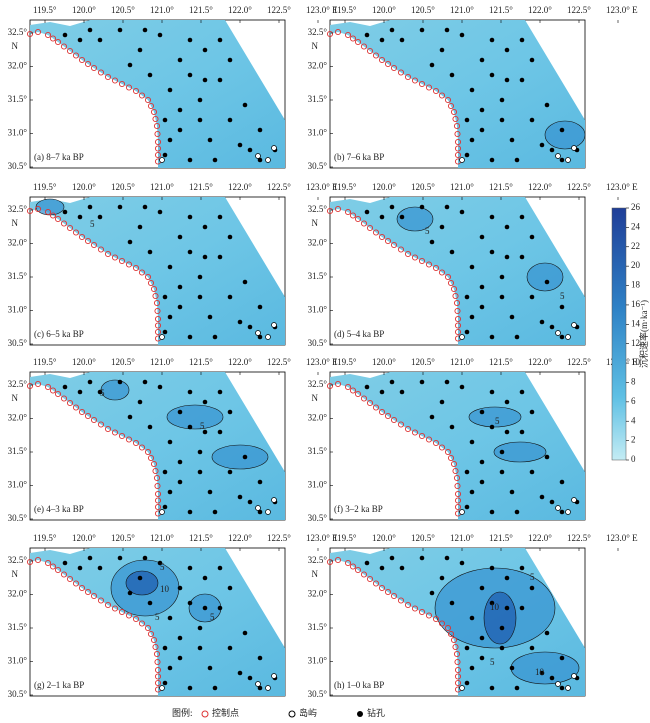 Image resolution: width=650 pixels, height=723 pixels. What do you see at coordinates (45, 187) in the screenshot?
I see `lon-tick-label: 119.5°` at bounding box center [45, 187].